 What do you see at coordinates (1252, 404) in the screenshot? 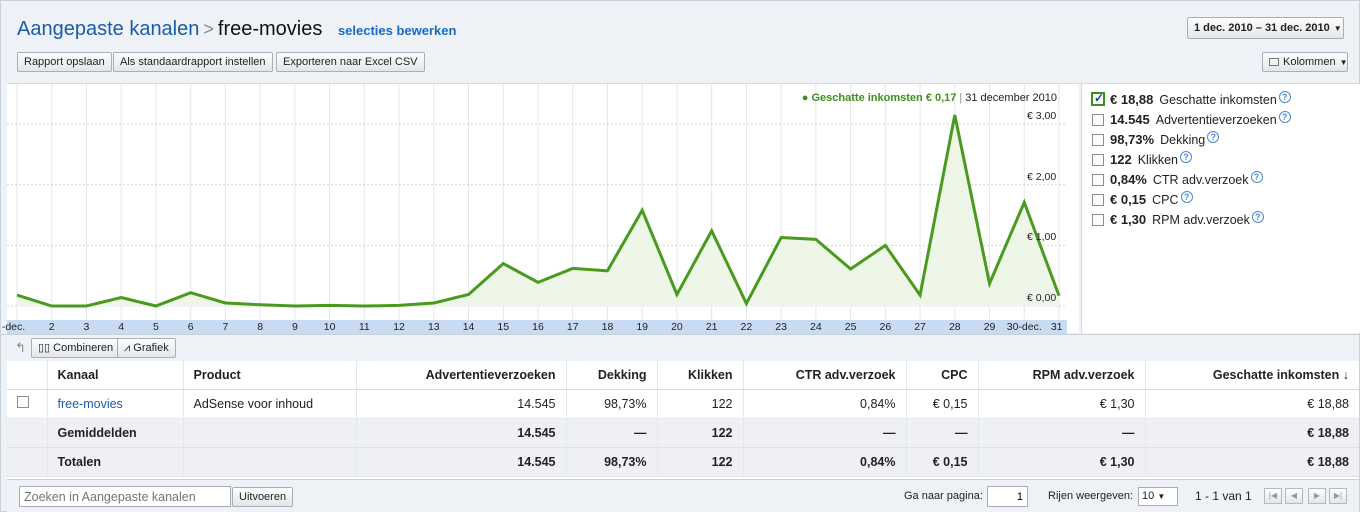
I see `earnings-cell: € 18,88` at bounding box center [1252, 404].